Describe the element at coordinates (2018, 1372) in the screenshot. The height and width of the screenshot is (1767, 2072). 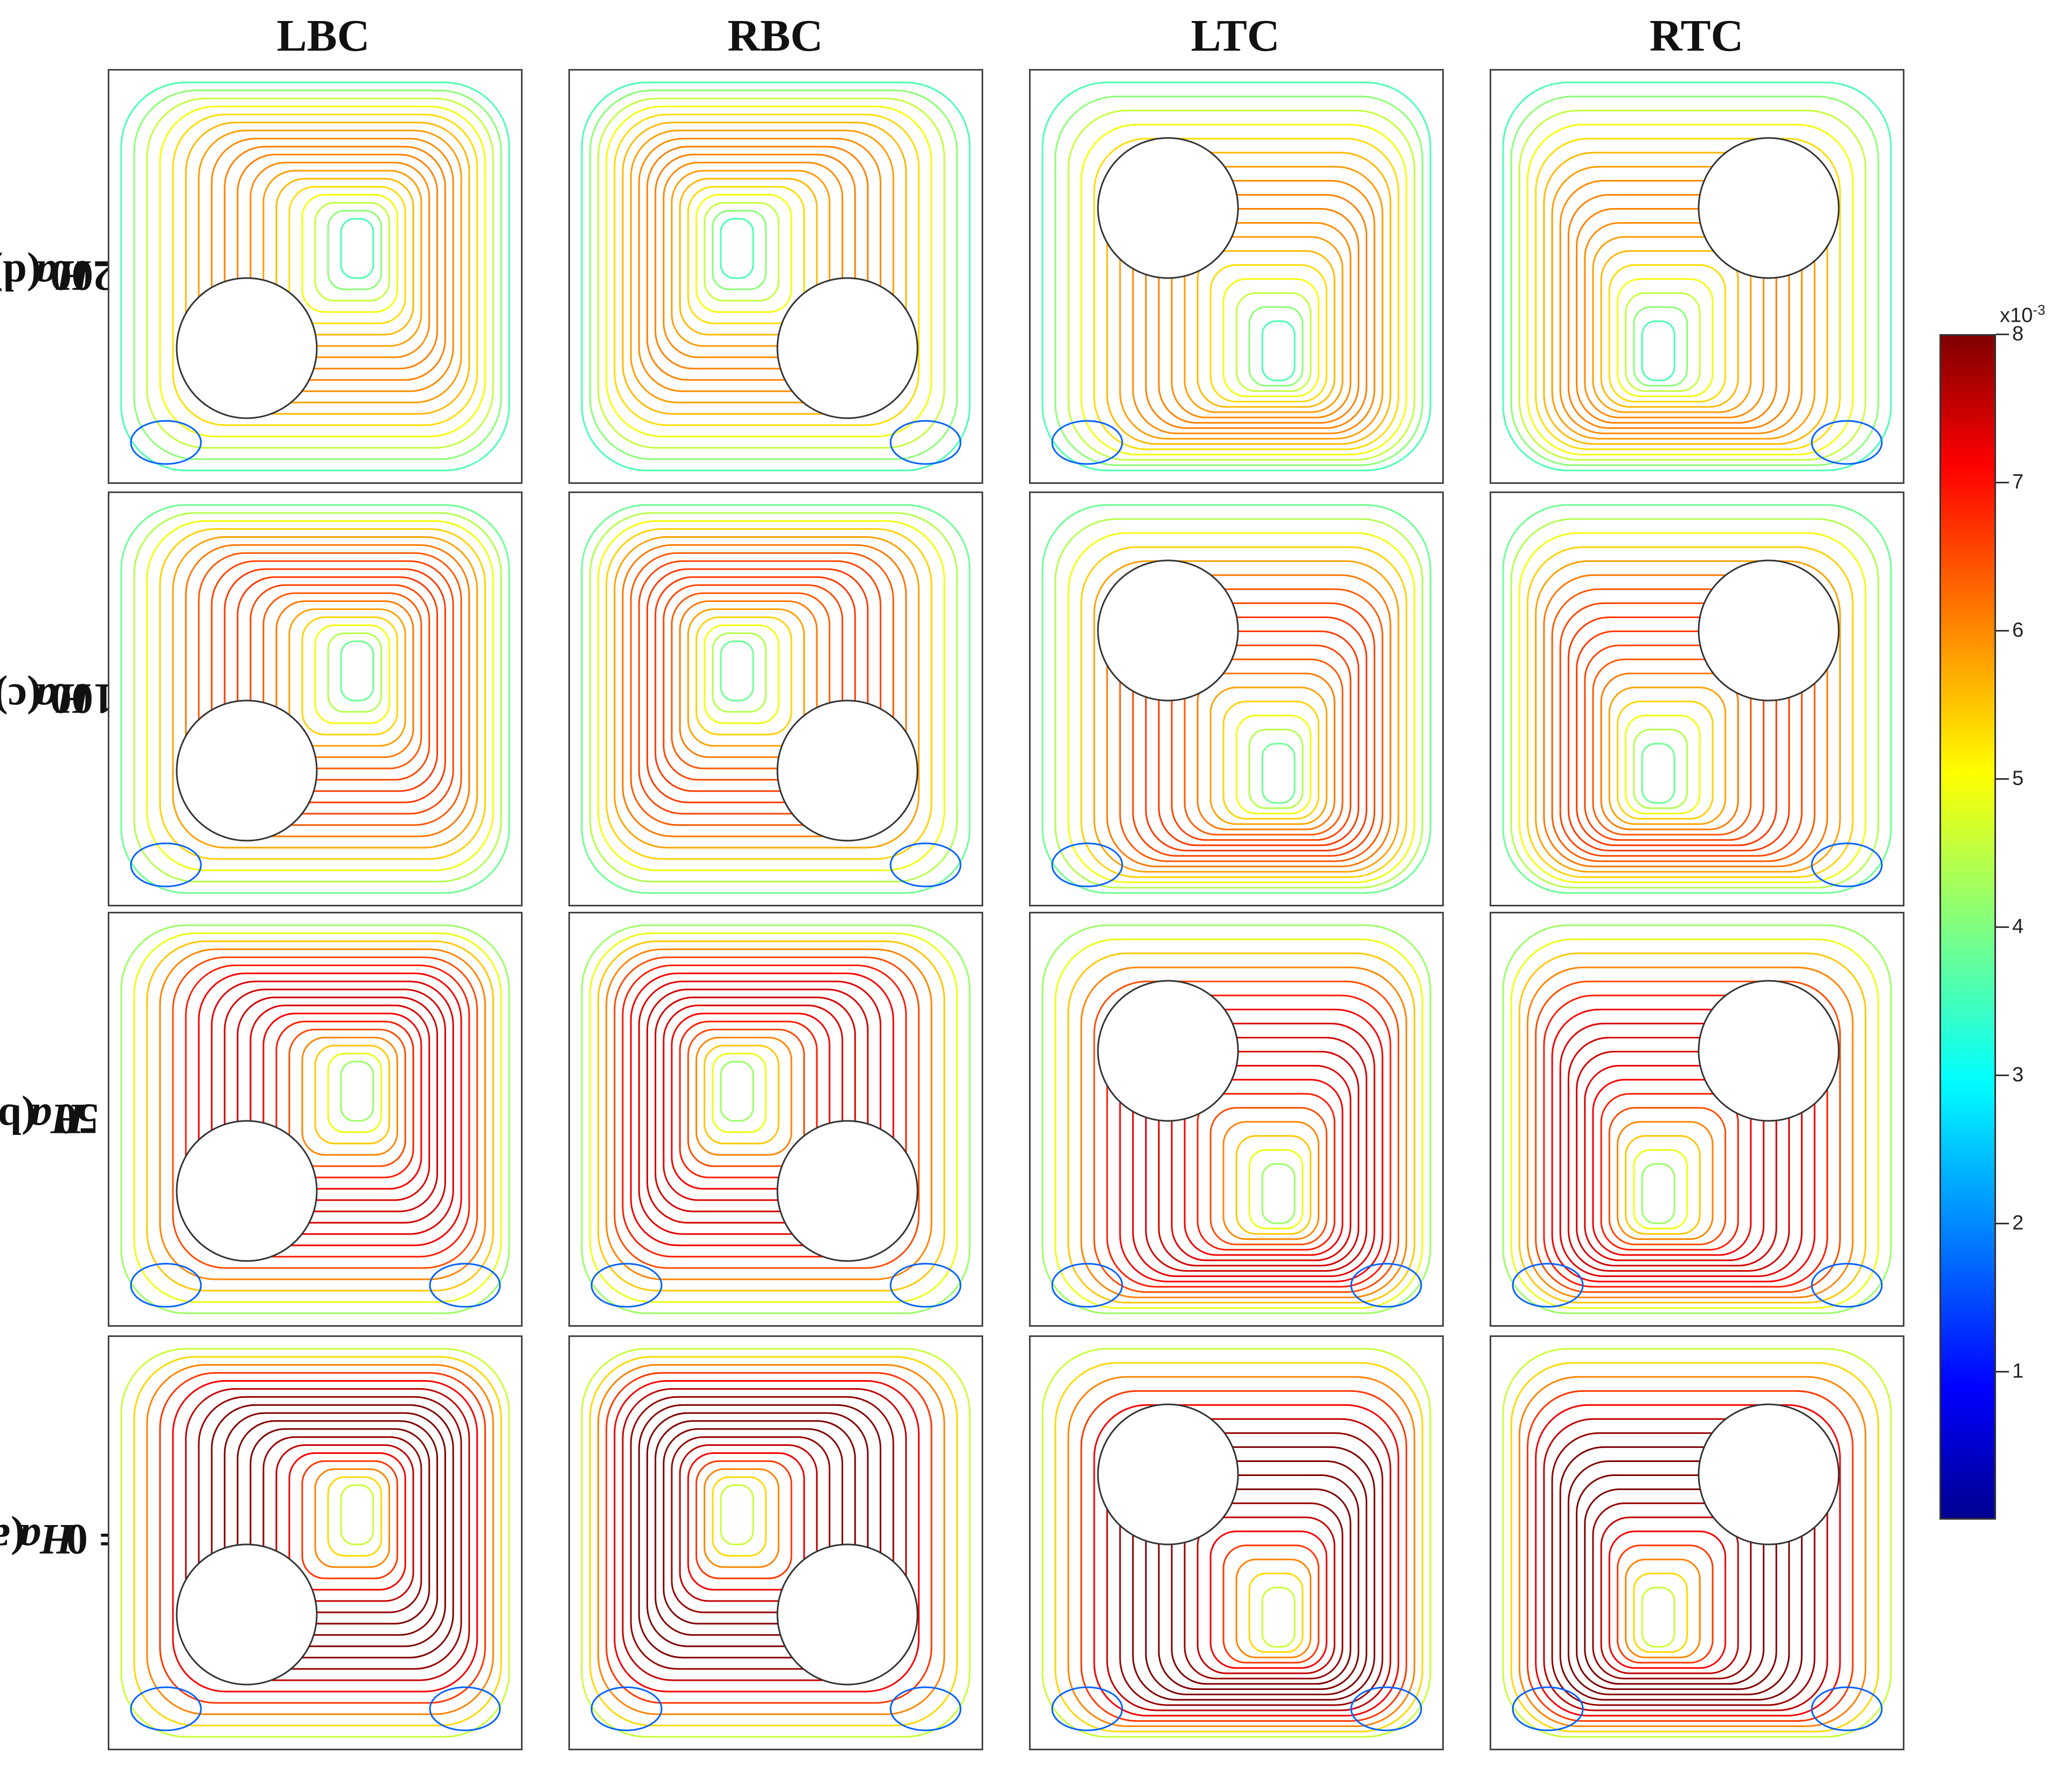
I see `colorbar-tick-label: 1` at that location.